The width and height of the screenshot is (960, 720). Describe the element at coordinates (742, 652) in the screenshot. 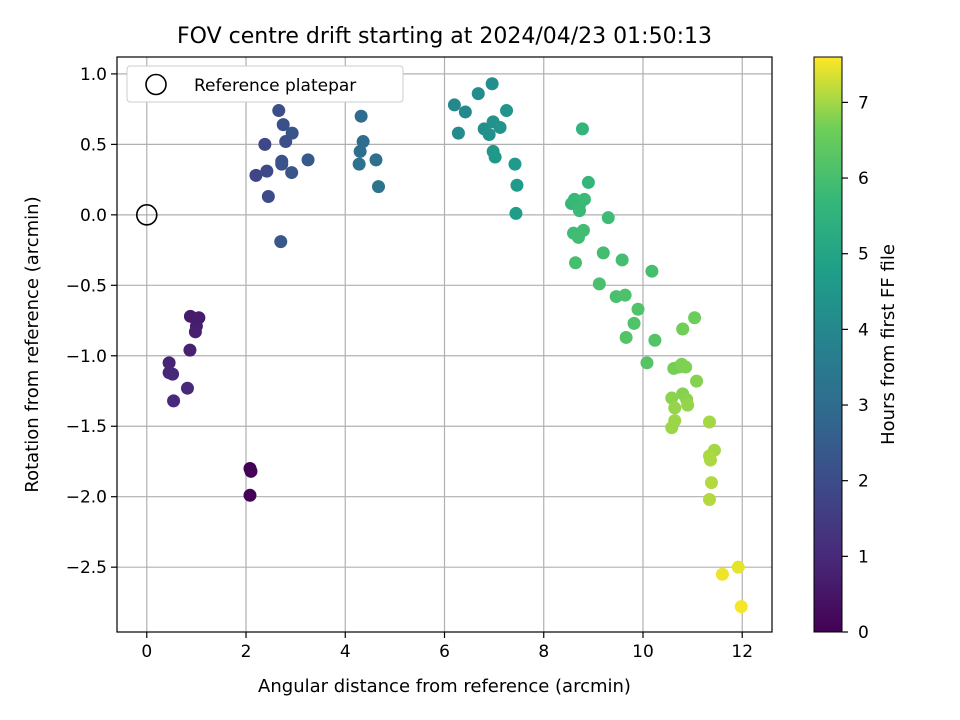

I see `x-tick-label: 12` at that location.